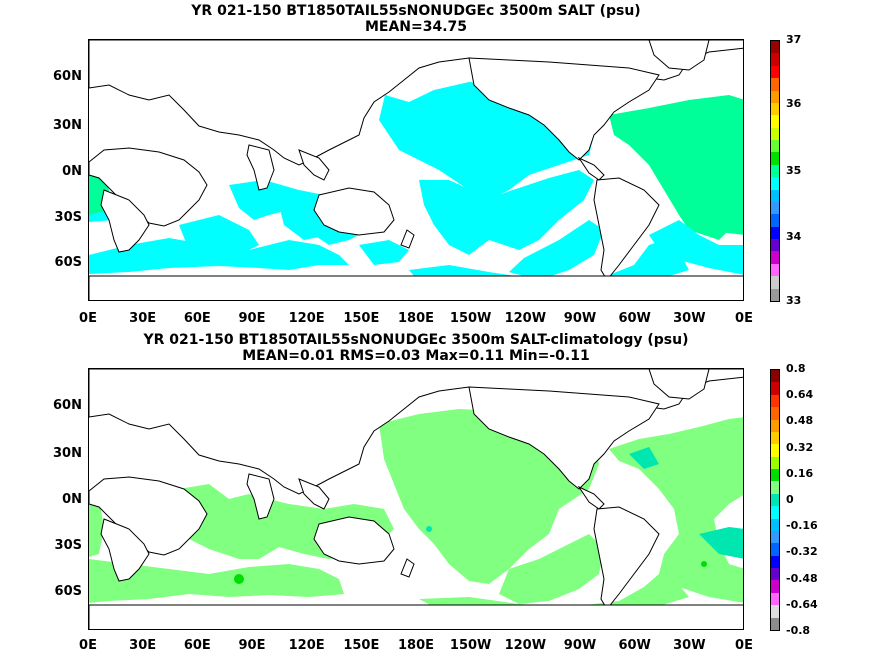 The image size is (875, 656). I want to click on panel2-stats: MEAN=0.01 RMS=0.03 Max=0.11 Min=-0.11, so click(416, 356).